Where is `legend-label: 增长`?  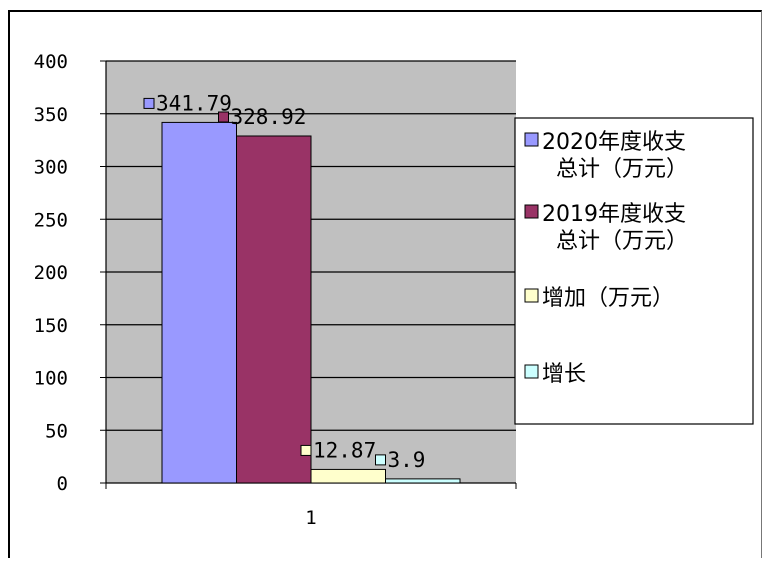
legend-label: 增长 is located at coordinates (564, 374).